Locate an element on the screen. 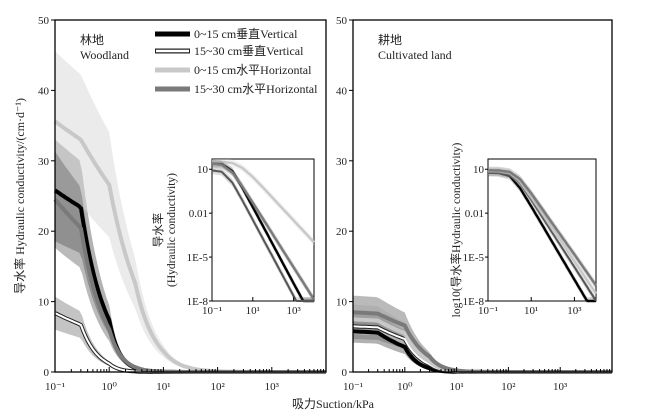 This screenshot has height=418, width=653. legend-item: 15~30 cm水平Horizontal is located at coordinates (236, 89).